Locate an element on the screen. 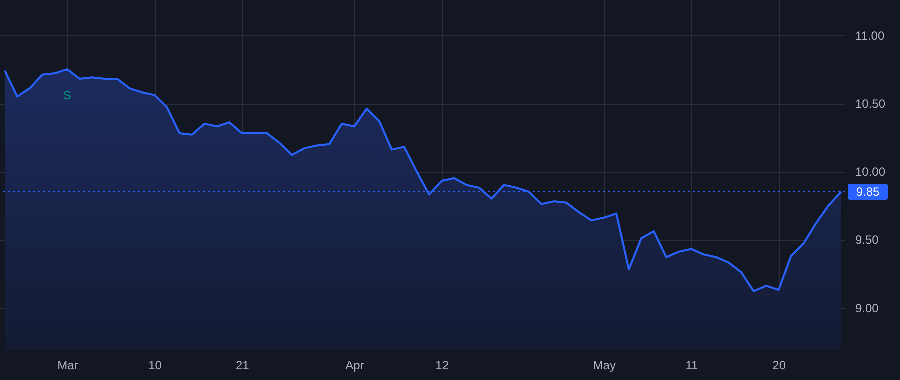 Image resolution: width=900 pixels, height=380 pixels. x-tick-label: 12 is located at coordinates (443, 365).